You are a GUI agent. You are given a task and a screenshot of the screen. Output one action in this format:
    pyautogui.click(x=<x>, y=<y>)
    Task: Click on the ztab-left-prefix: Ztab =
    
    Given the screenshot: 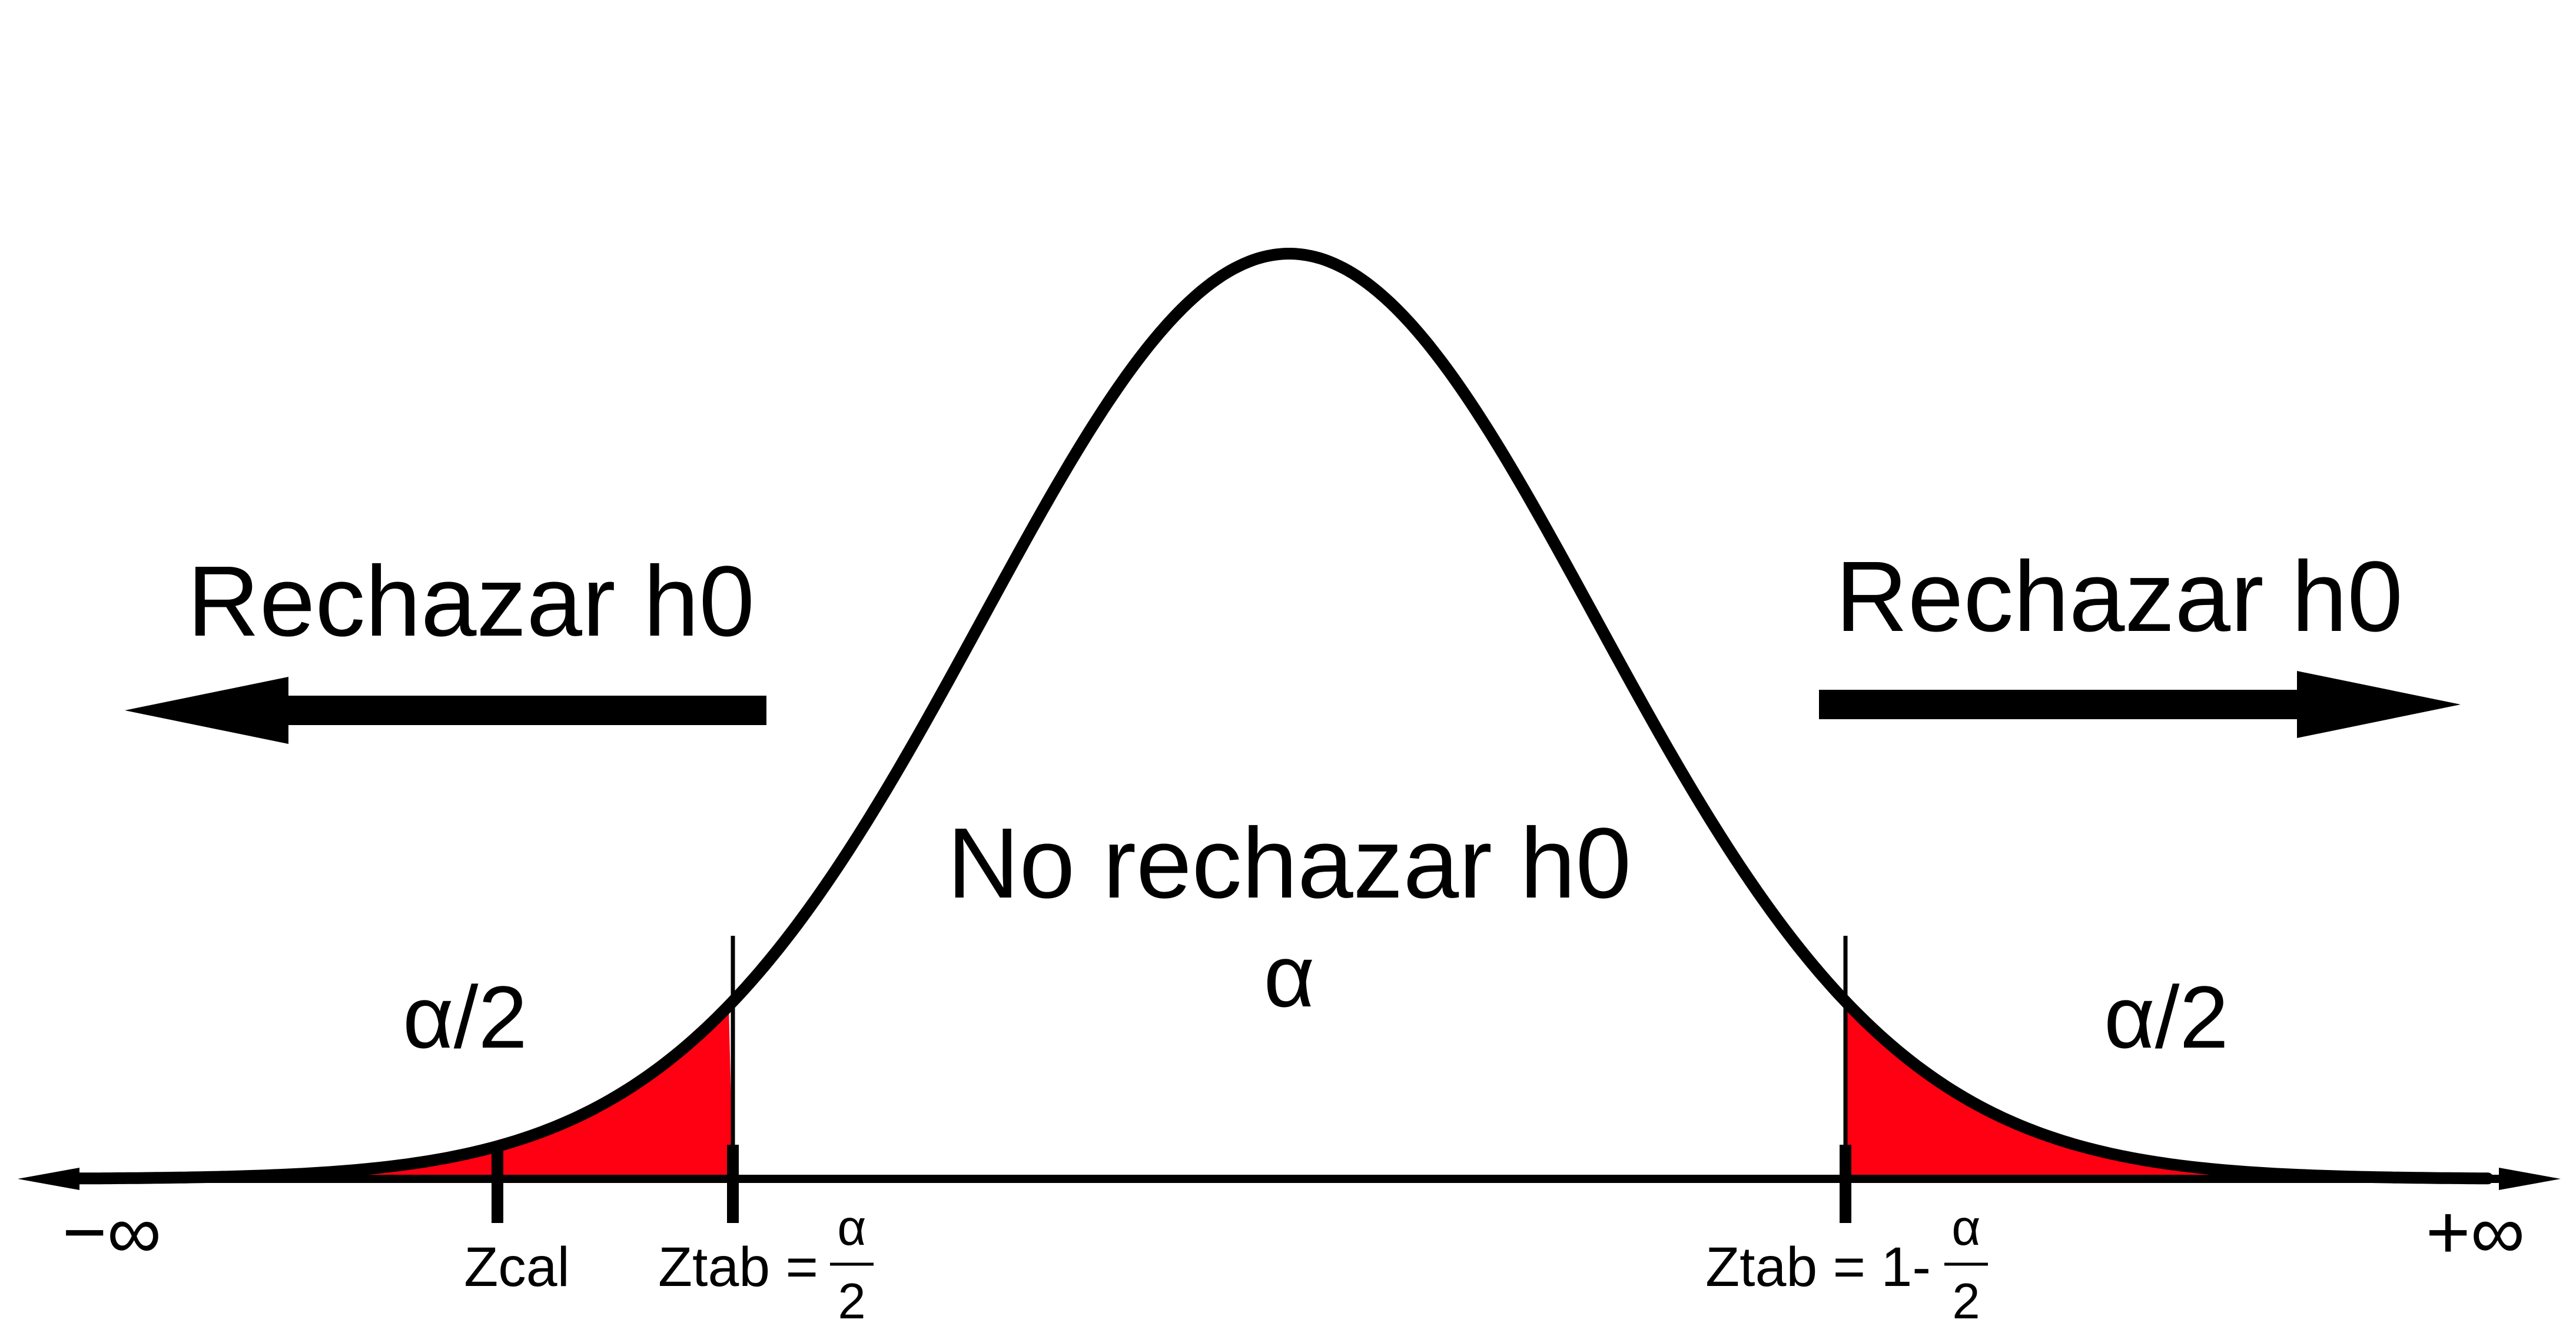 What is the action you would take?
    pyautogui.click(x=738, y=1267)
    